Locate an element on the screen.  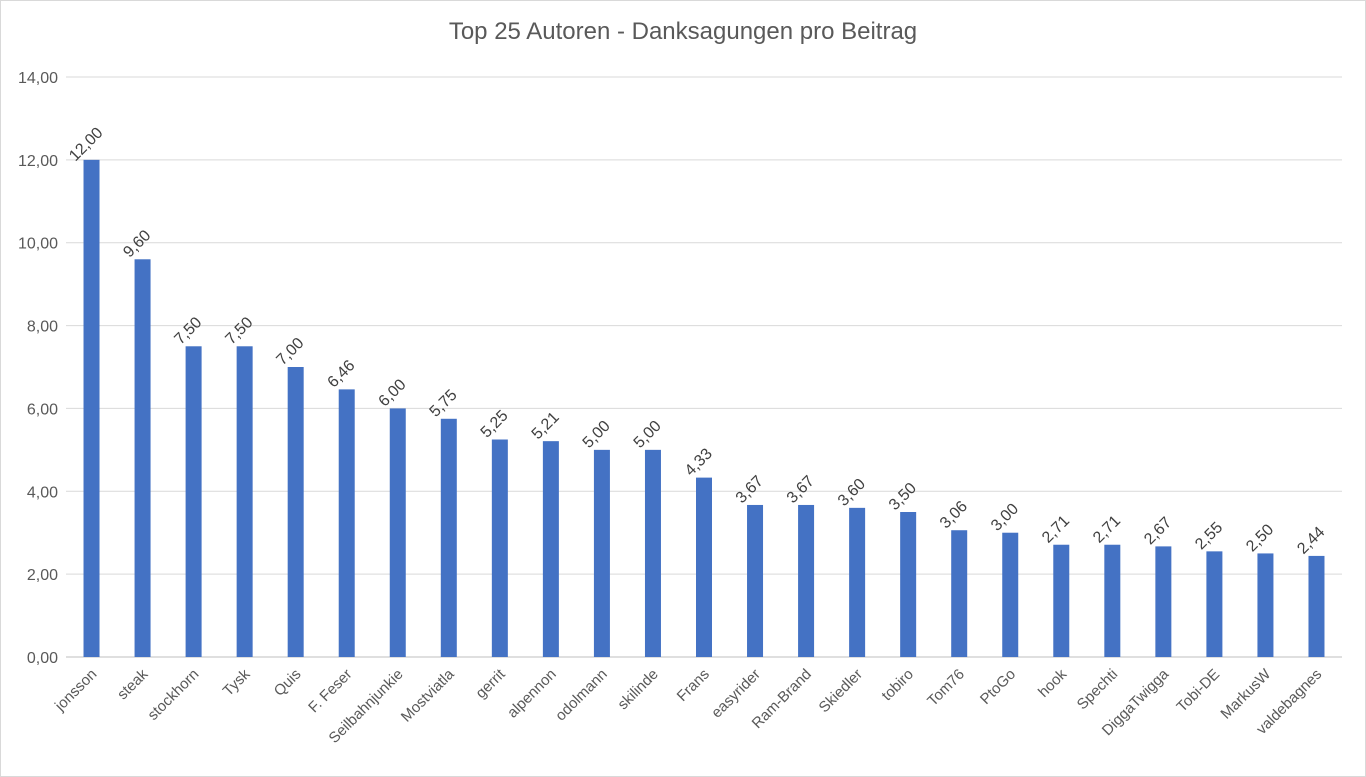
data-label: 3,50 is located at coordinates (903, 497).